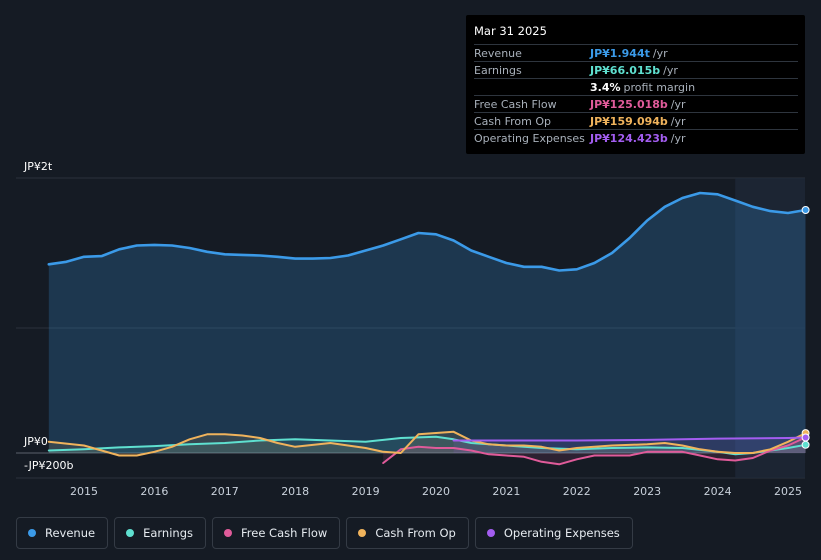 The width and height of the screenshot is (821, 560). I want to click on tooltip-label: Free Cash Flow, so click(515, 104).